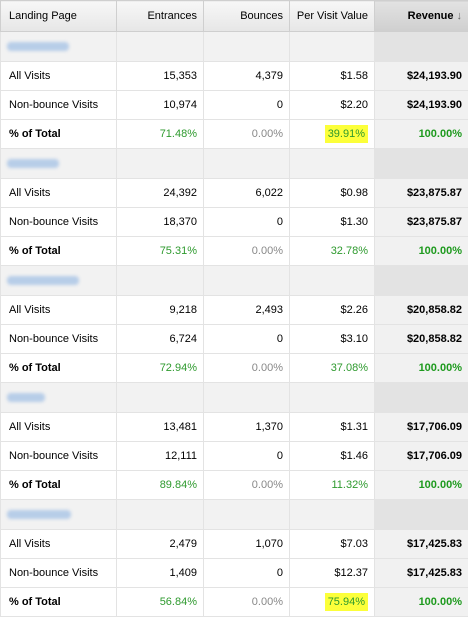 This screenshot has height=623, width=468. What do you see at coordinates (234, 105) in the screenshot?
I see `table-row: Non-bounce Visits 10,974 0 $2.20 $24,193.90` at bounding box center [234, 105].